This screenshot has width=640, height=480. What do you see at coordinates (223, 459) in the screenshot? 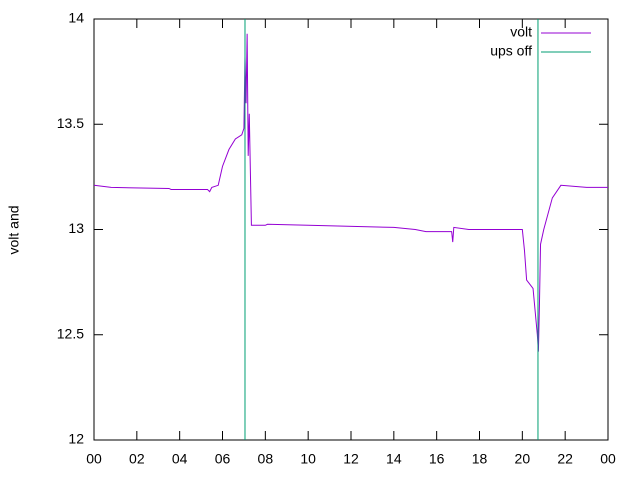
I see `x-tick-label: 06` at bounding box center [223, 459].